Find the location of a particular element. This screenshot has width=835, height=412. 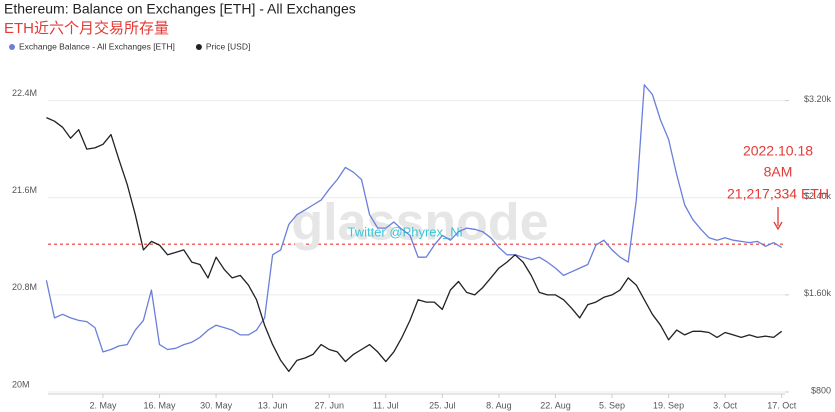

legend-label: Exchange Balance - All Exchanges [ETH] is located at coordinates (97, 46).